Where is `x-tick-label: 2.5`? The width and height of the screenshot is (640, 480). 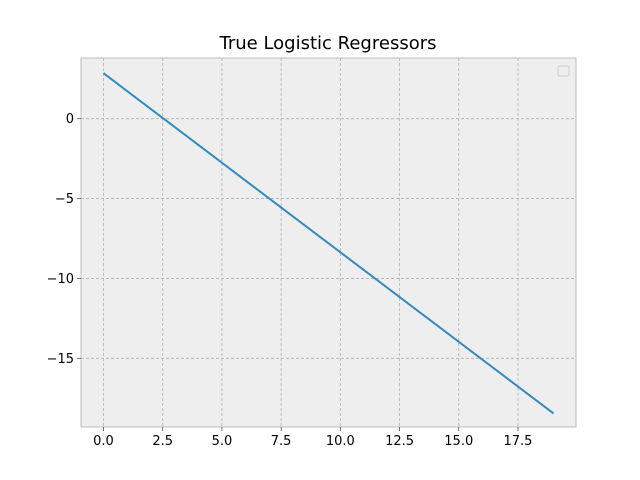 x-tick-label: 2.5 is located at coordinates (162, 441).